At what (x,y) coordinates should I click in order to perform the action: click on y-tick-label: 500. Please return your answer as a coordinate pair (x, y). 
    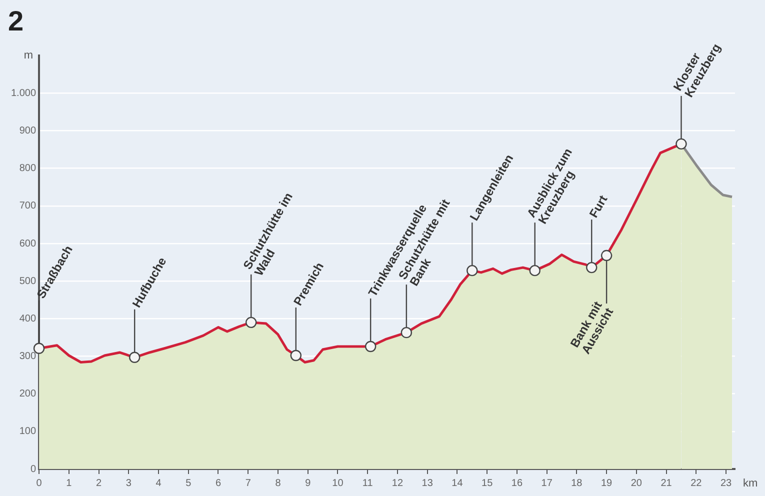
    Looking at the image, I should click on (27, 281).